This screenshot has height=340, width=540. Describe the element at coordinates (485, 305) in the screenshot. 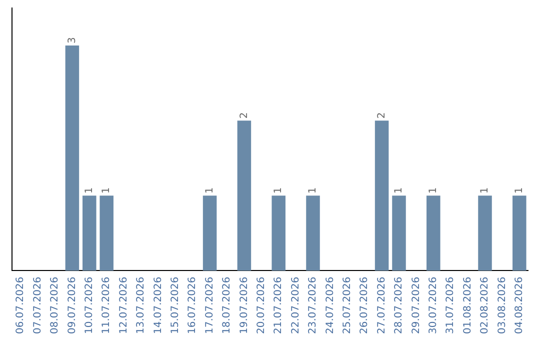

I see `x-tick-label: 02.08.2026` at that location.